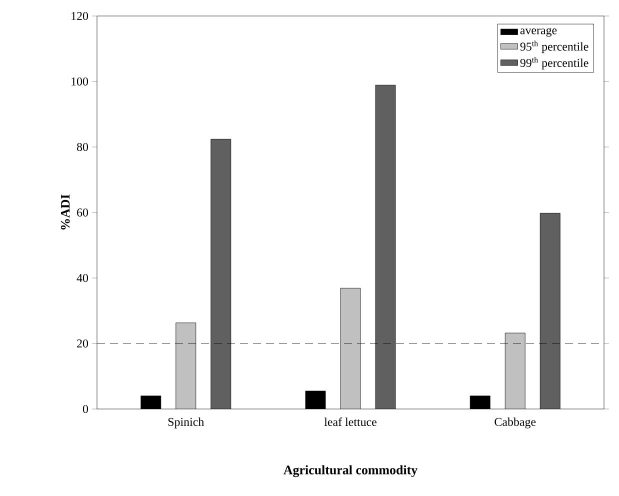  What do you see at coordinates (65, 212) in the screenshot?
I see `y-axis-title: %ADI` at bounding box center [65, 212].